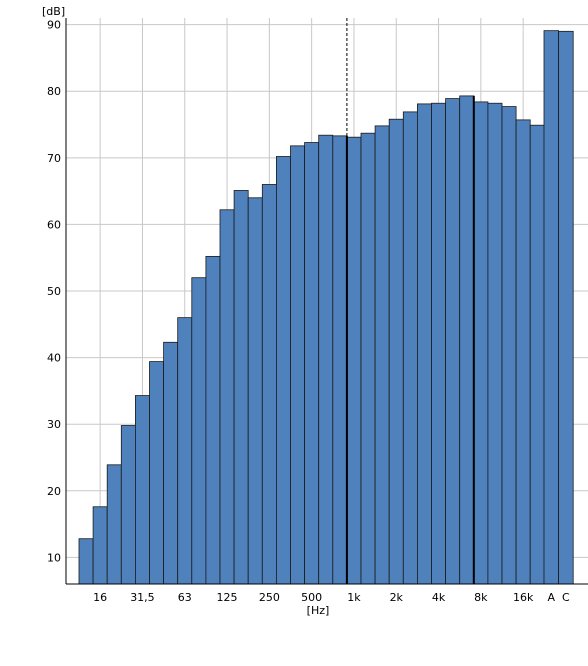 The height and width of the screenshot is (666, 588). What do you see at coordinates (185, 597) in the screenshot?
I see `x-tick-label: 63` at bounding box center [185, 597].